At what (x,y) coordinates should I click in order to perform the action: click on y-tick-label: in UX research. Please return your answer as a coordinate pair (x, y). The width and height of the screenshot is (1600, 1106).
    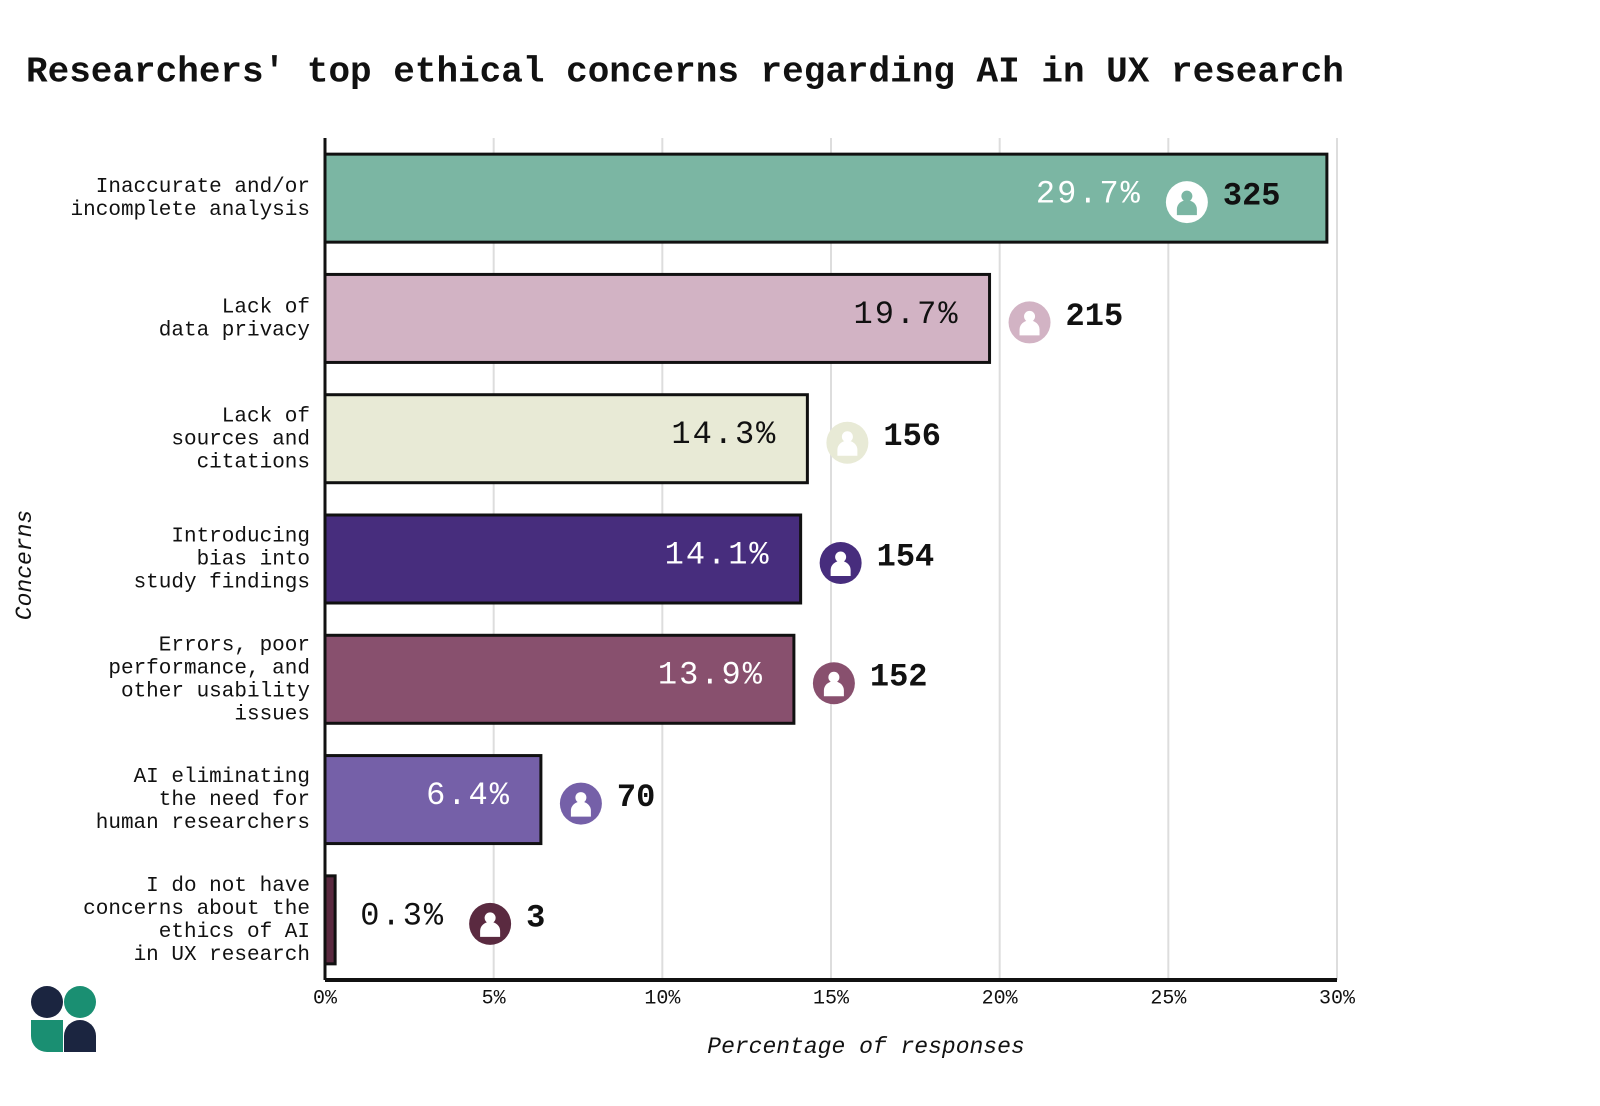
    Looking at the image, I should click on (222, 955).